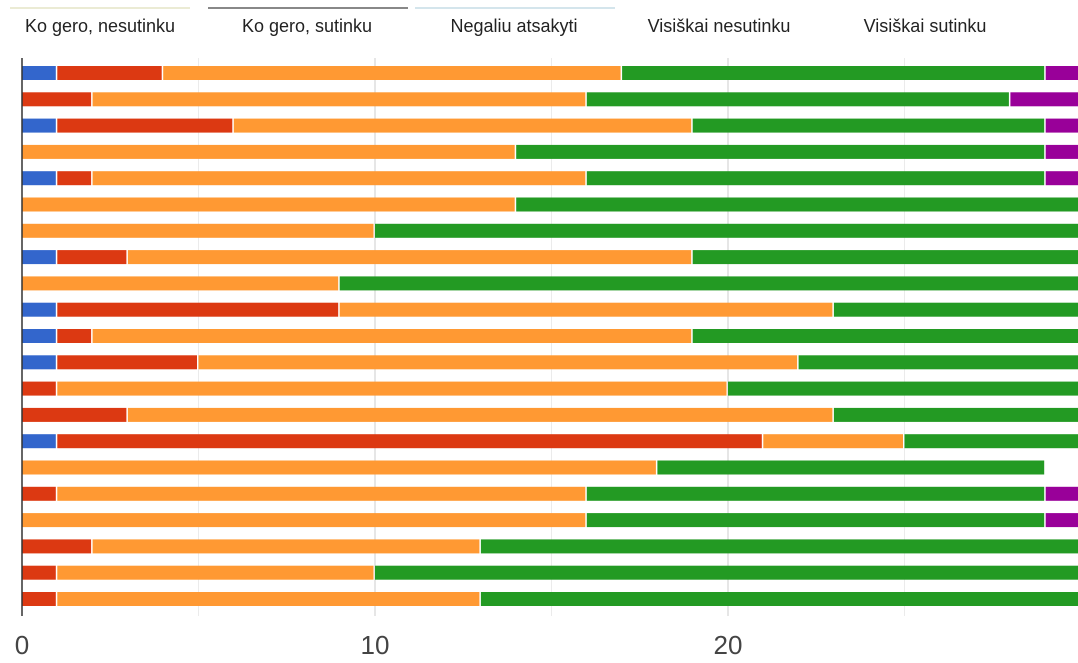 This screenshot has width=1078, height=663. Describe the element at coordinates (513, 26) in the screenshot. I see `legend-label: Negaliu atsakyti` at that location.